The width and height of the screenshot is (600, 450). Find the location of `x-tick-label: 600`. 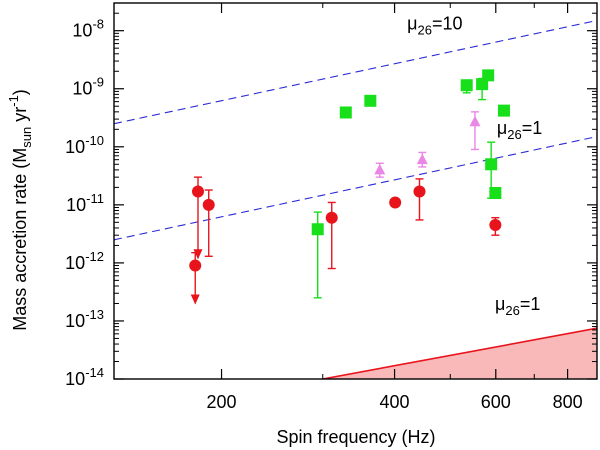

x-tick-label: 600 is located at coordinates (496, 402).